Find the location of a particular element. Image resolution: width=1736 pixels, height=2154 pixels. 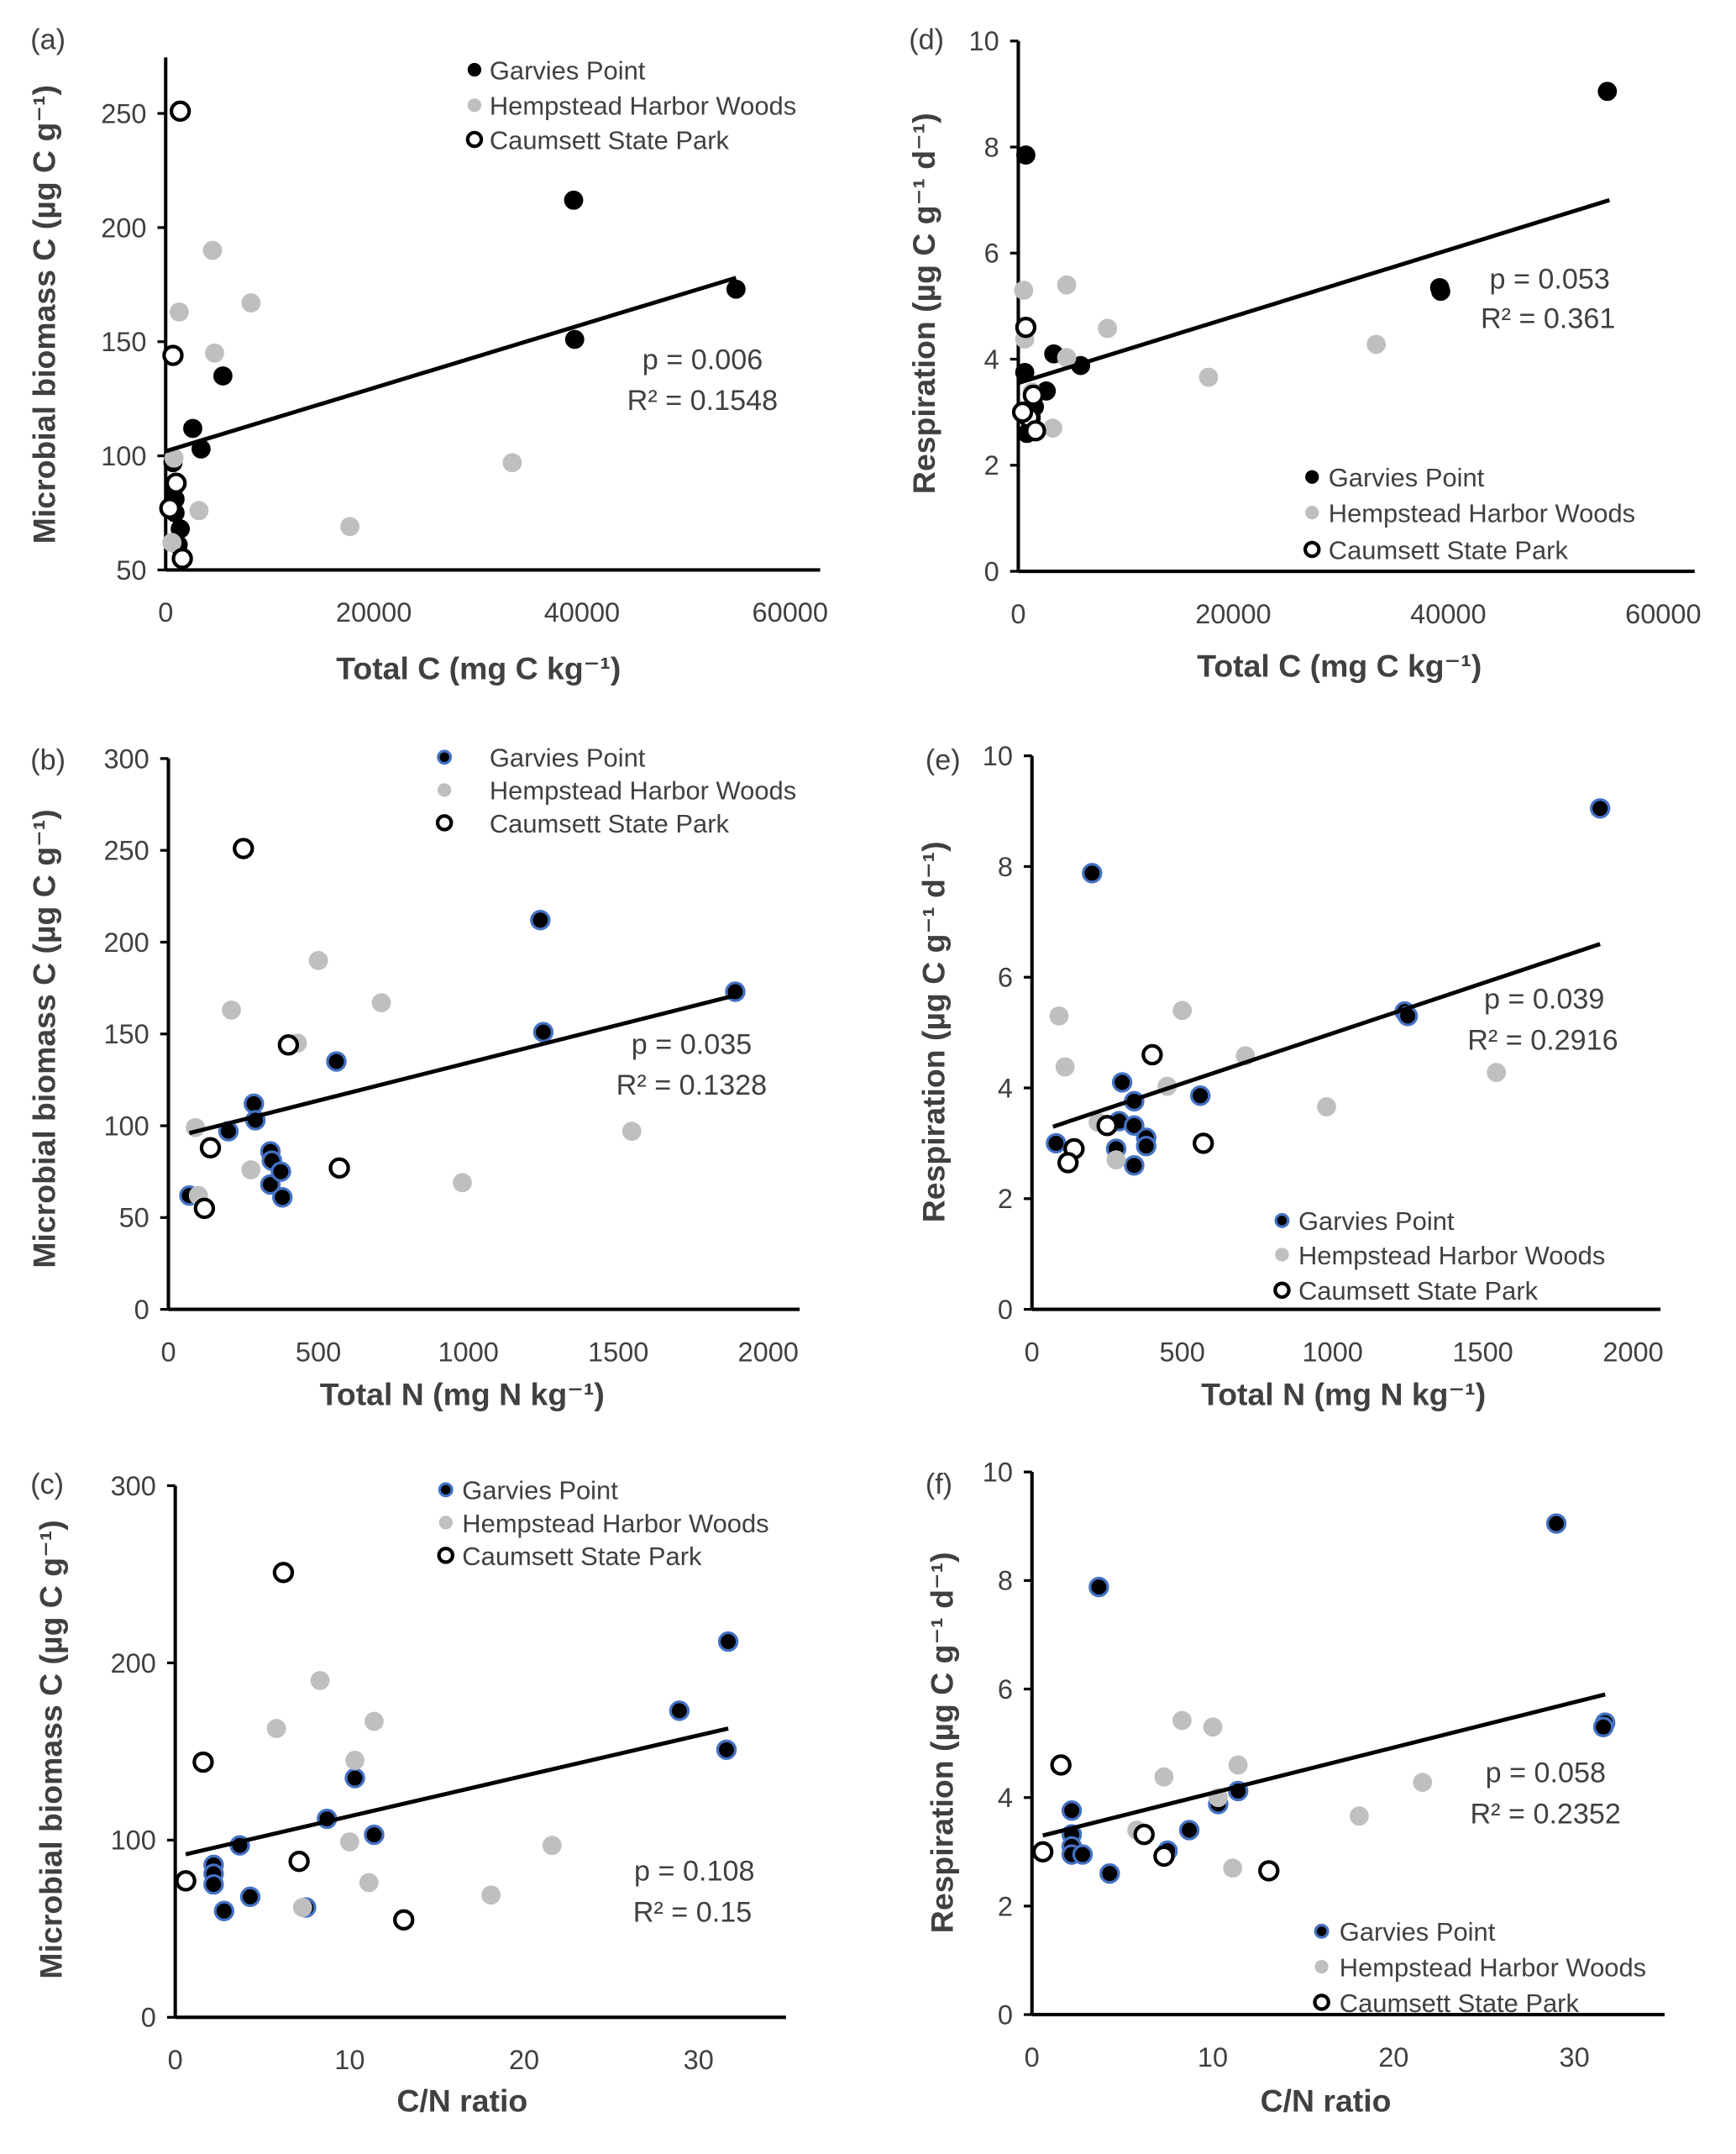

panel-label: (e) is located at coordinates (943, 760).